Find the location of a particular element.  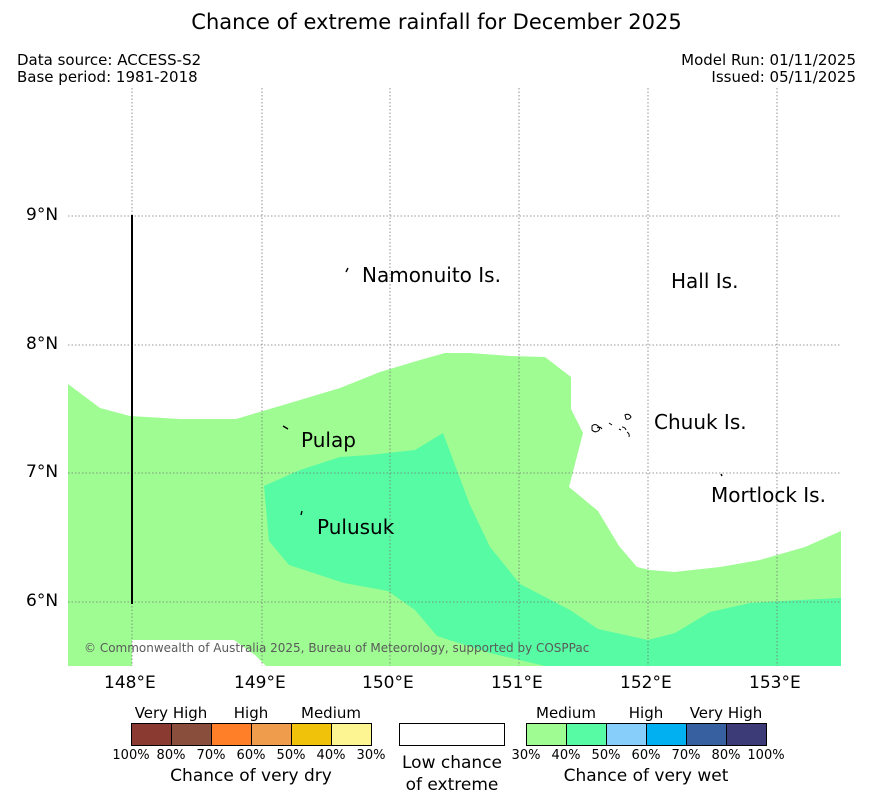

lon-label-148e: 148°E is located at coordinates (130, 683).